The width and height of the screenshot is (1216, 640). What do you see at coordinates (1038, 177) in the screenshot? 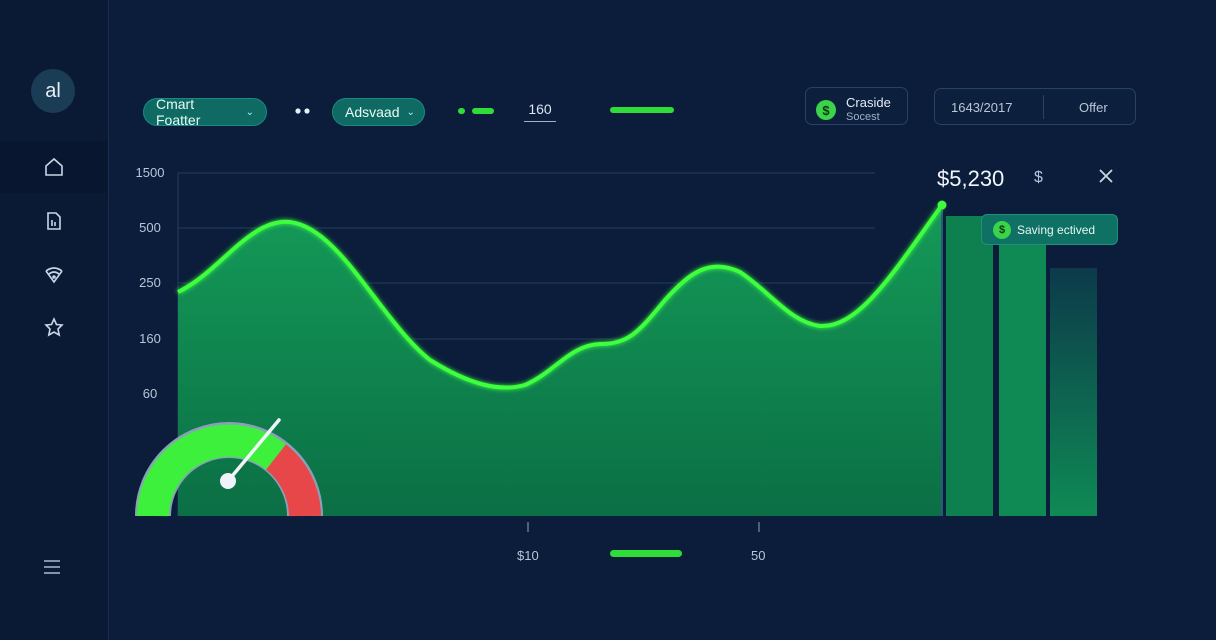
I see `currency-toggle: $` at bounding box center [1038, 177].